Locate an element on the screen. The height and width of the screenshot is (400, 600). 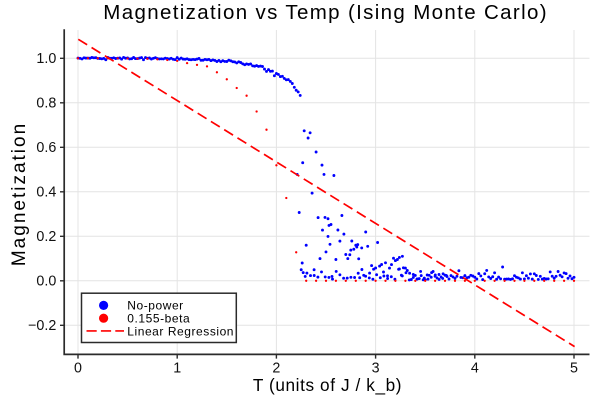
svg-text: Magnetization is located at coordinates (19, 194).